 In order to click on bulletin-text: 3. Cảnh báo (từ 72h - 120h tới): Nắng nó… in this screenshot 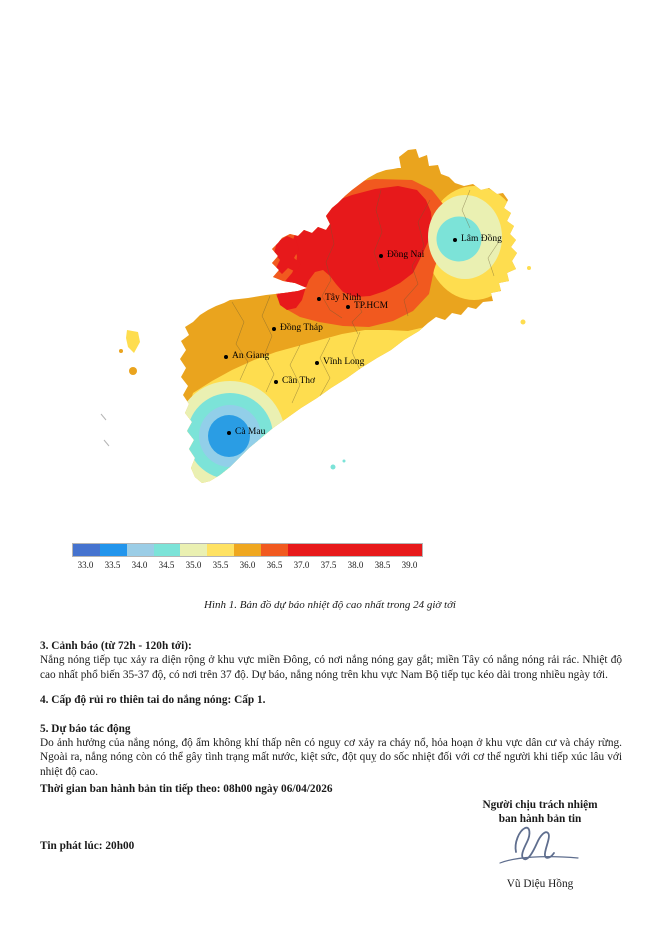, I will do `click(331, 714)`.